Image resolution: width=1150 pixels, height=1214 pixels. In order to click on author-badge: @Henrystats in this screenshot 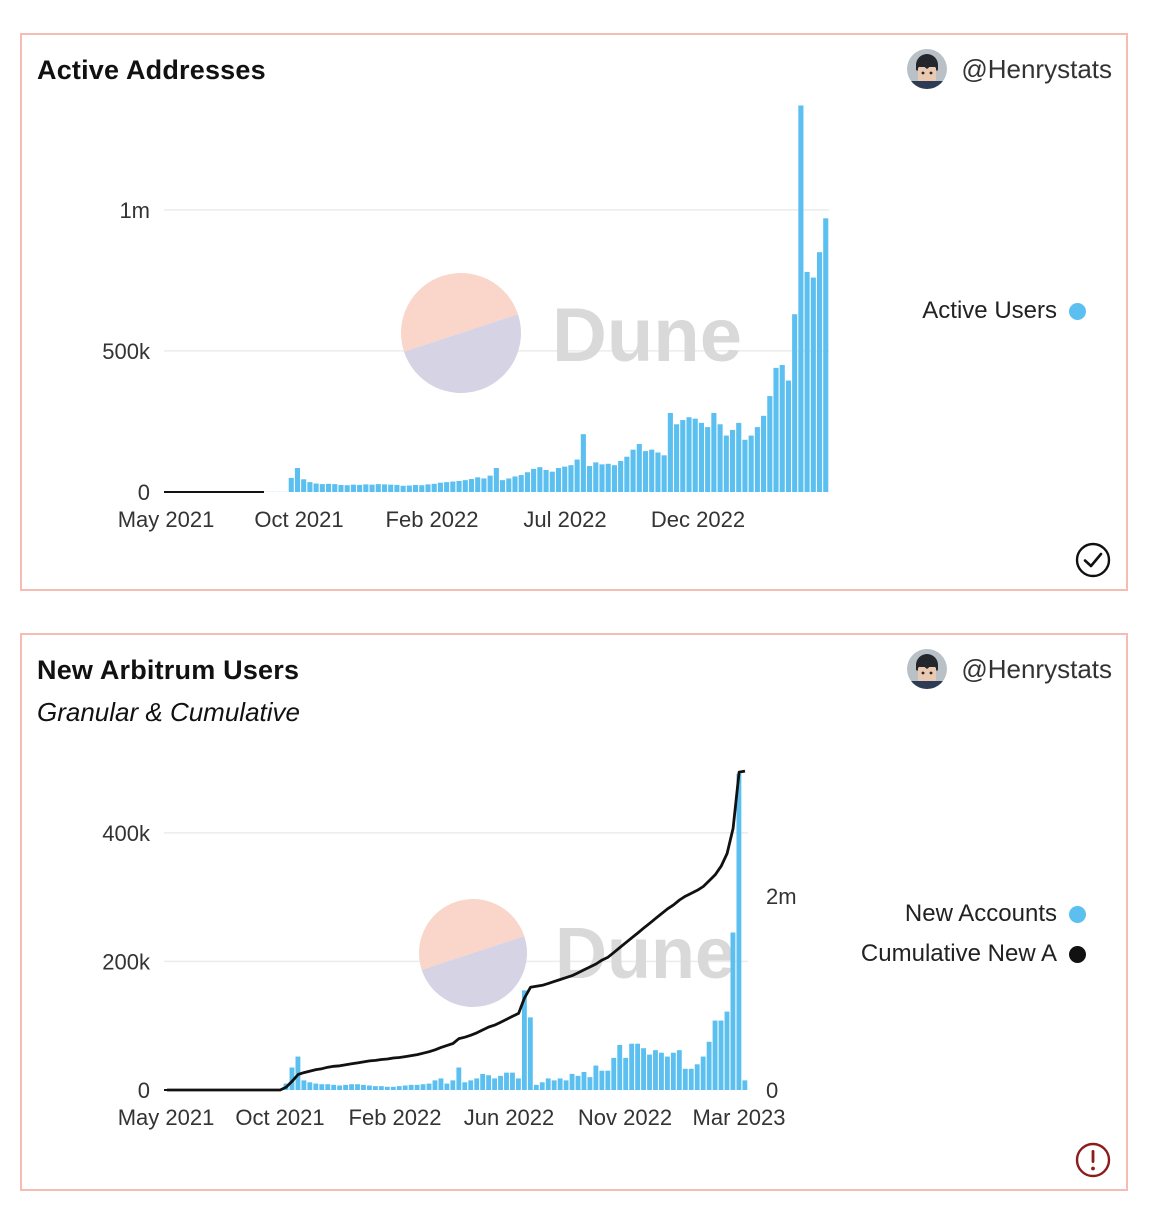, I will do `click(1009, 669)`.